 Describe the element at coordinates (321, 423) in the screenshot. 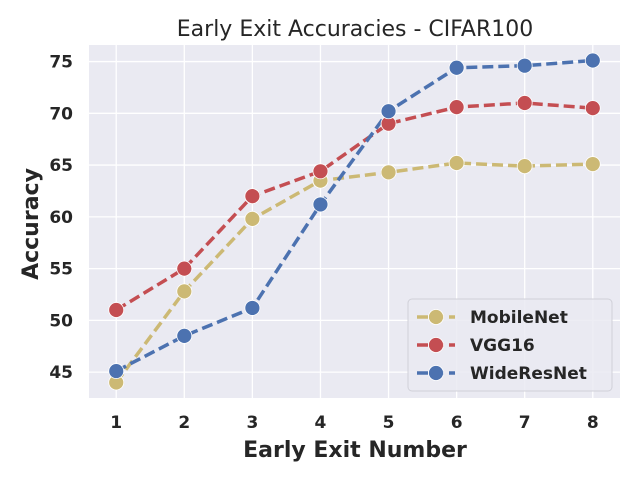

I see `x-tick-label: 4` at that location.